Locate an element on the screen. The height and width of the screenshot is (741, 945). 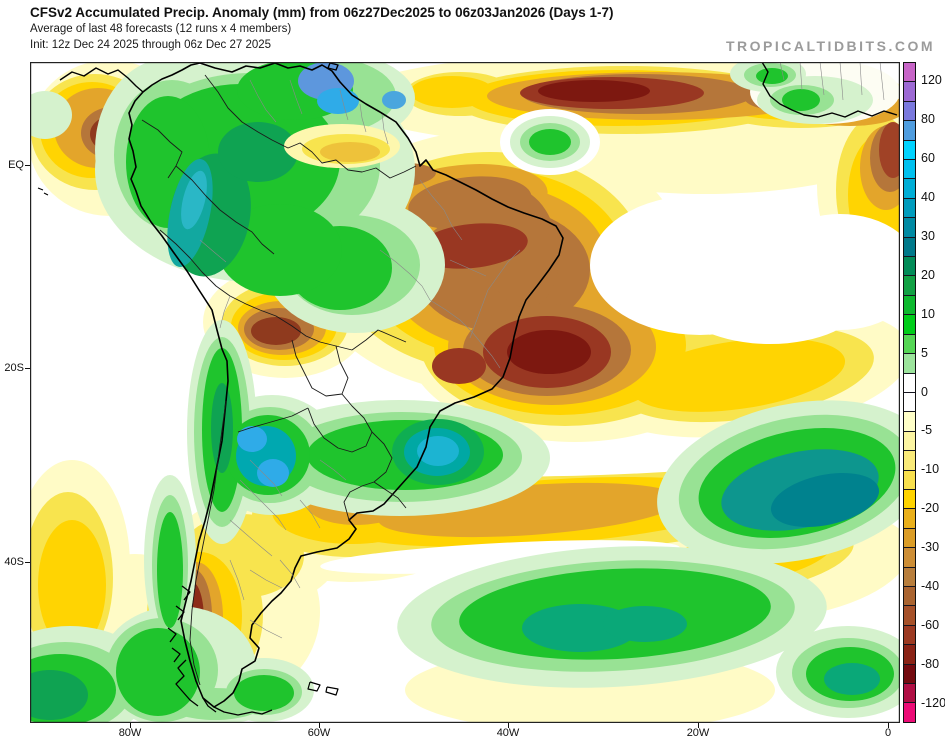
colorbar-tick-label: -5 is located at coordinates (927, 430).